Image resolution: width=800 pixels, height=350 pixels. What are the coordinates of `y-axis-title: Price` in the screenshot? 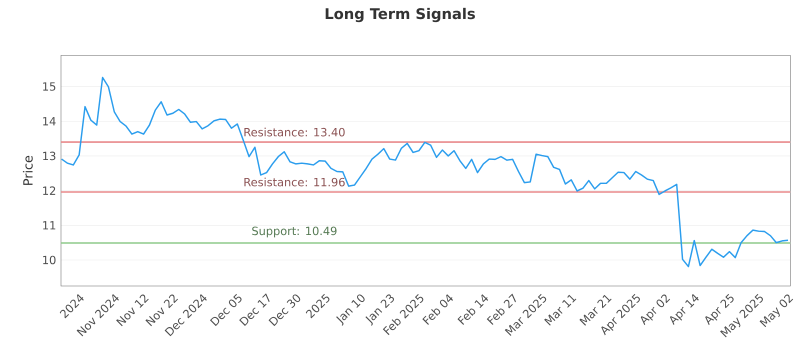 It's located at (27, 170).